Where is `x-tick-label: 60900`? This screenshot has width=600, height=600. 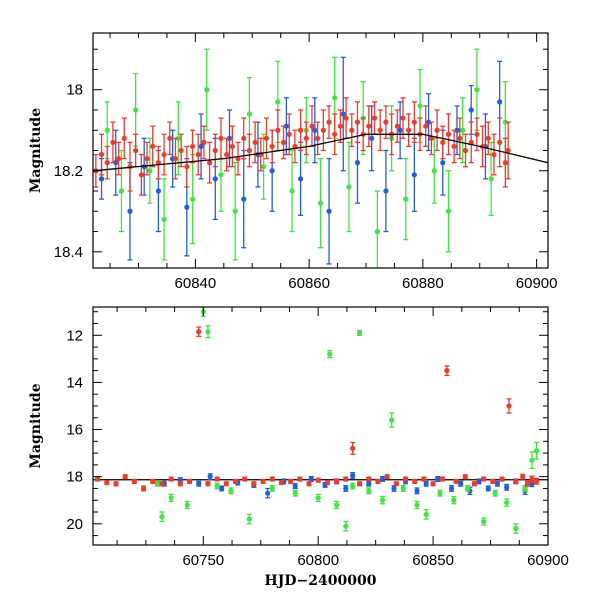
x-tick-label: 60900 is located at coordinates (548, 560).